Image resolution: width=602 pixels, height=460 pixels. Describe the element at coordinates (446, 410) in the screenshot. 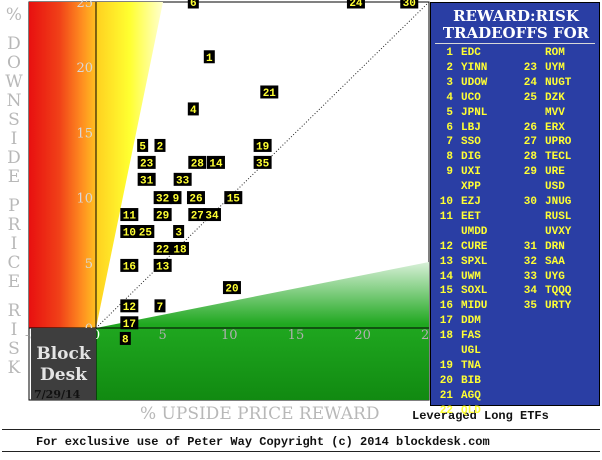

I see `legend-item-number: 22` at that location.